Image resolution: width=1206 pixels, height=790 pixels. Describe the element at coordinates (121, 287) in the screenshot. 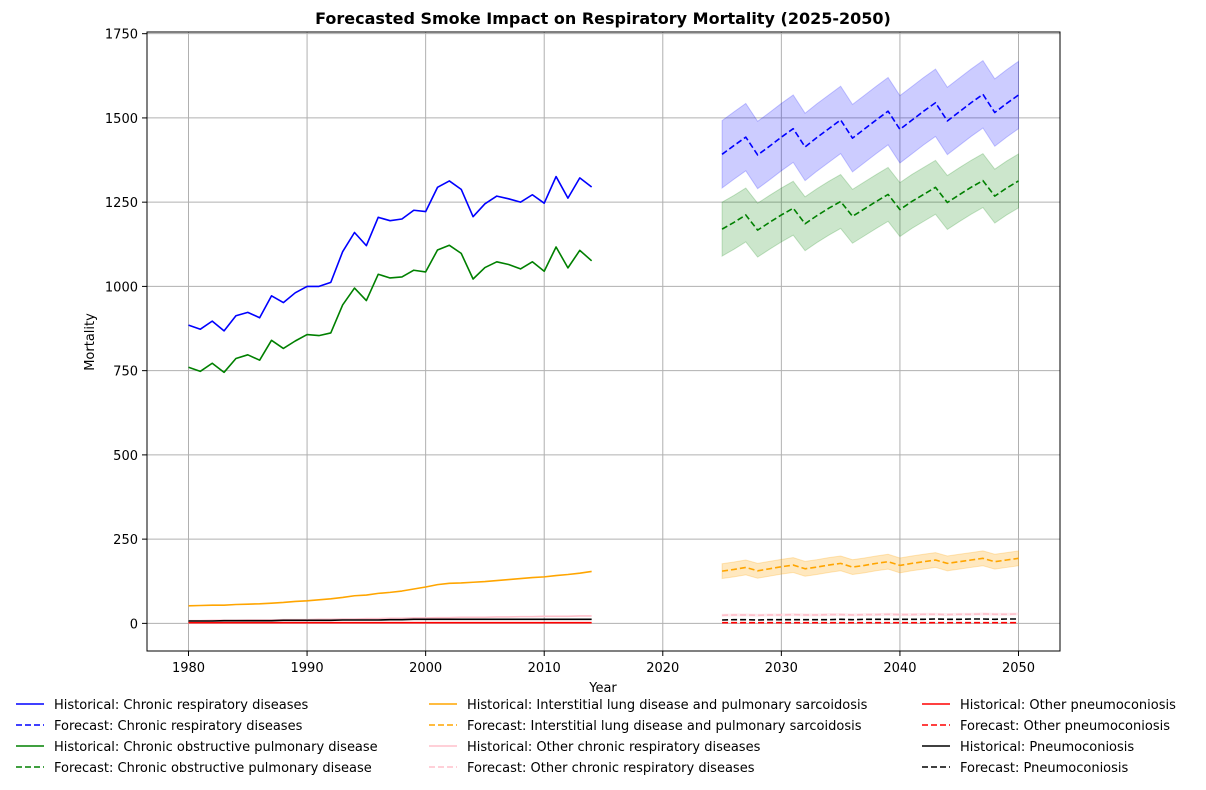

I see `y-tick-label: 1000` at that location.